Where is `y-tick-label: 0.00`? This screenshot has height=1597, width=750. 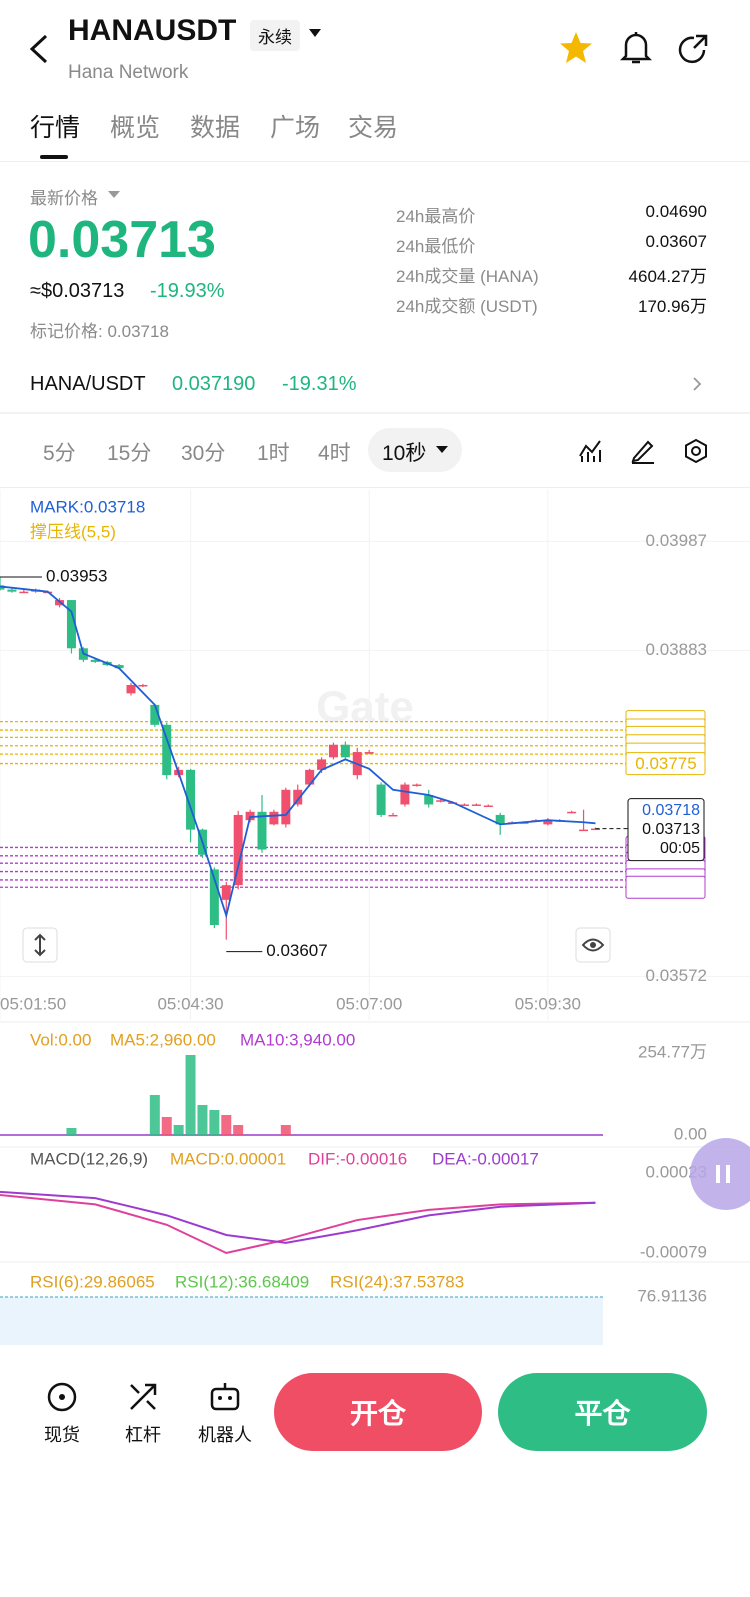 y-tick-label: 0.00 is located at coordinates (690, 1133).